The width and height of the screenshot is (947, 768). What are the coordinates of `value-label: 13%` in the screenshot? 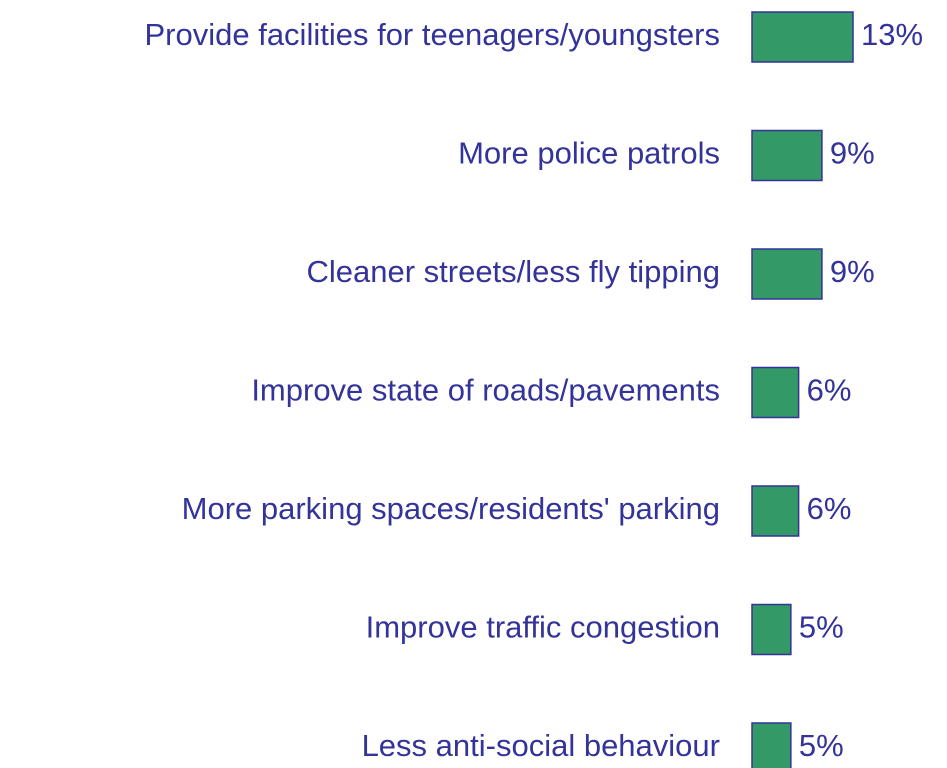 It's located at (892, 34).